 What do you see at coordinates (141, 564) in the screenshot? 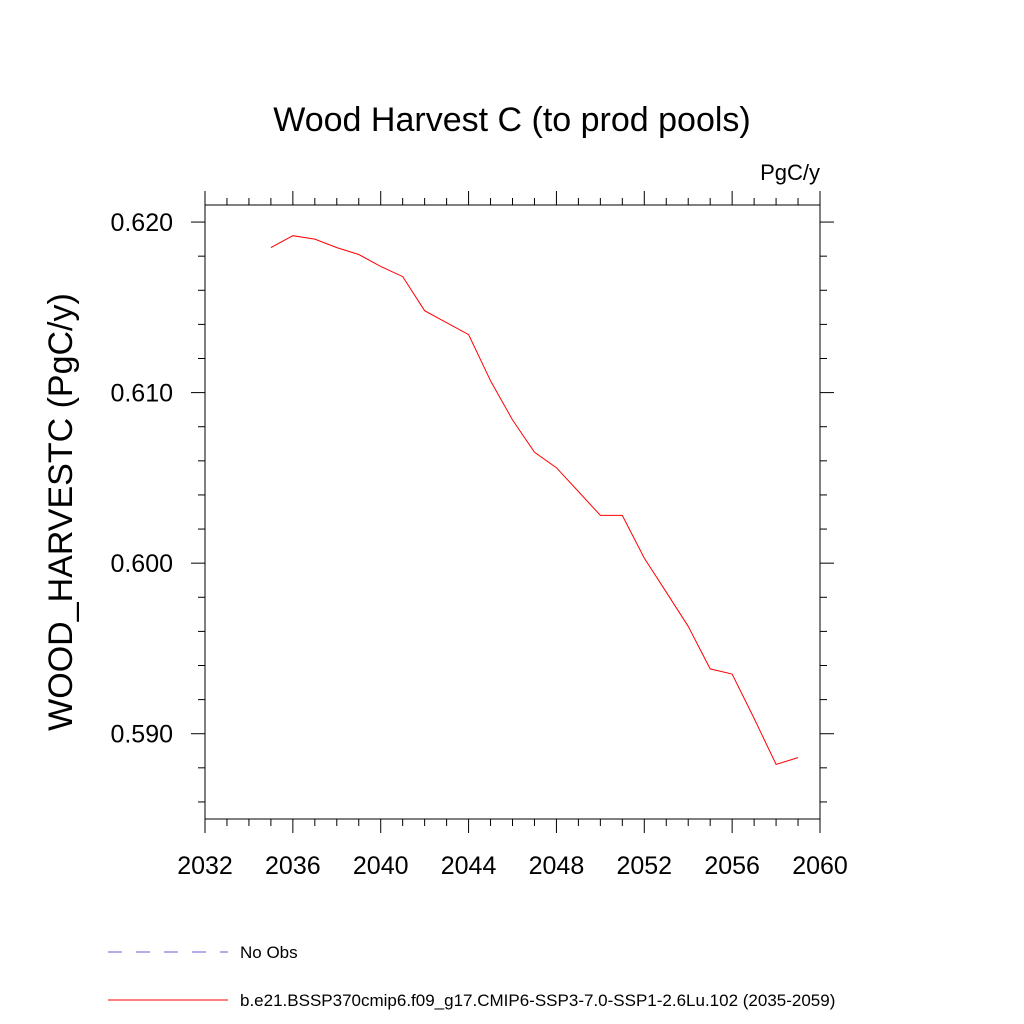
I see `y-tick-label: 0.600` at bounding box center [141, 564].